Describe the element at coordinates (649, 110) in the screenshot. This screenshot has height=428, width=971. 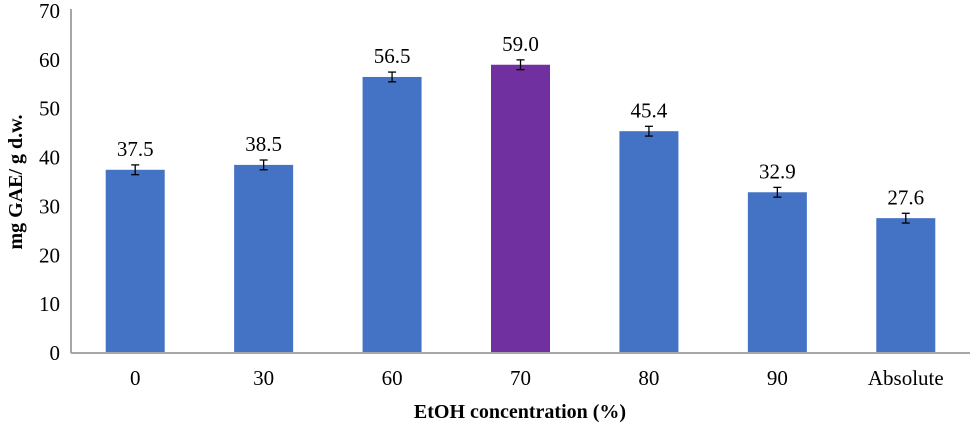
I see `data-label: 45.4` at that location.